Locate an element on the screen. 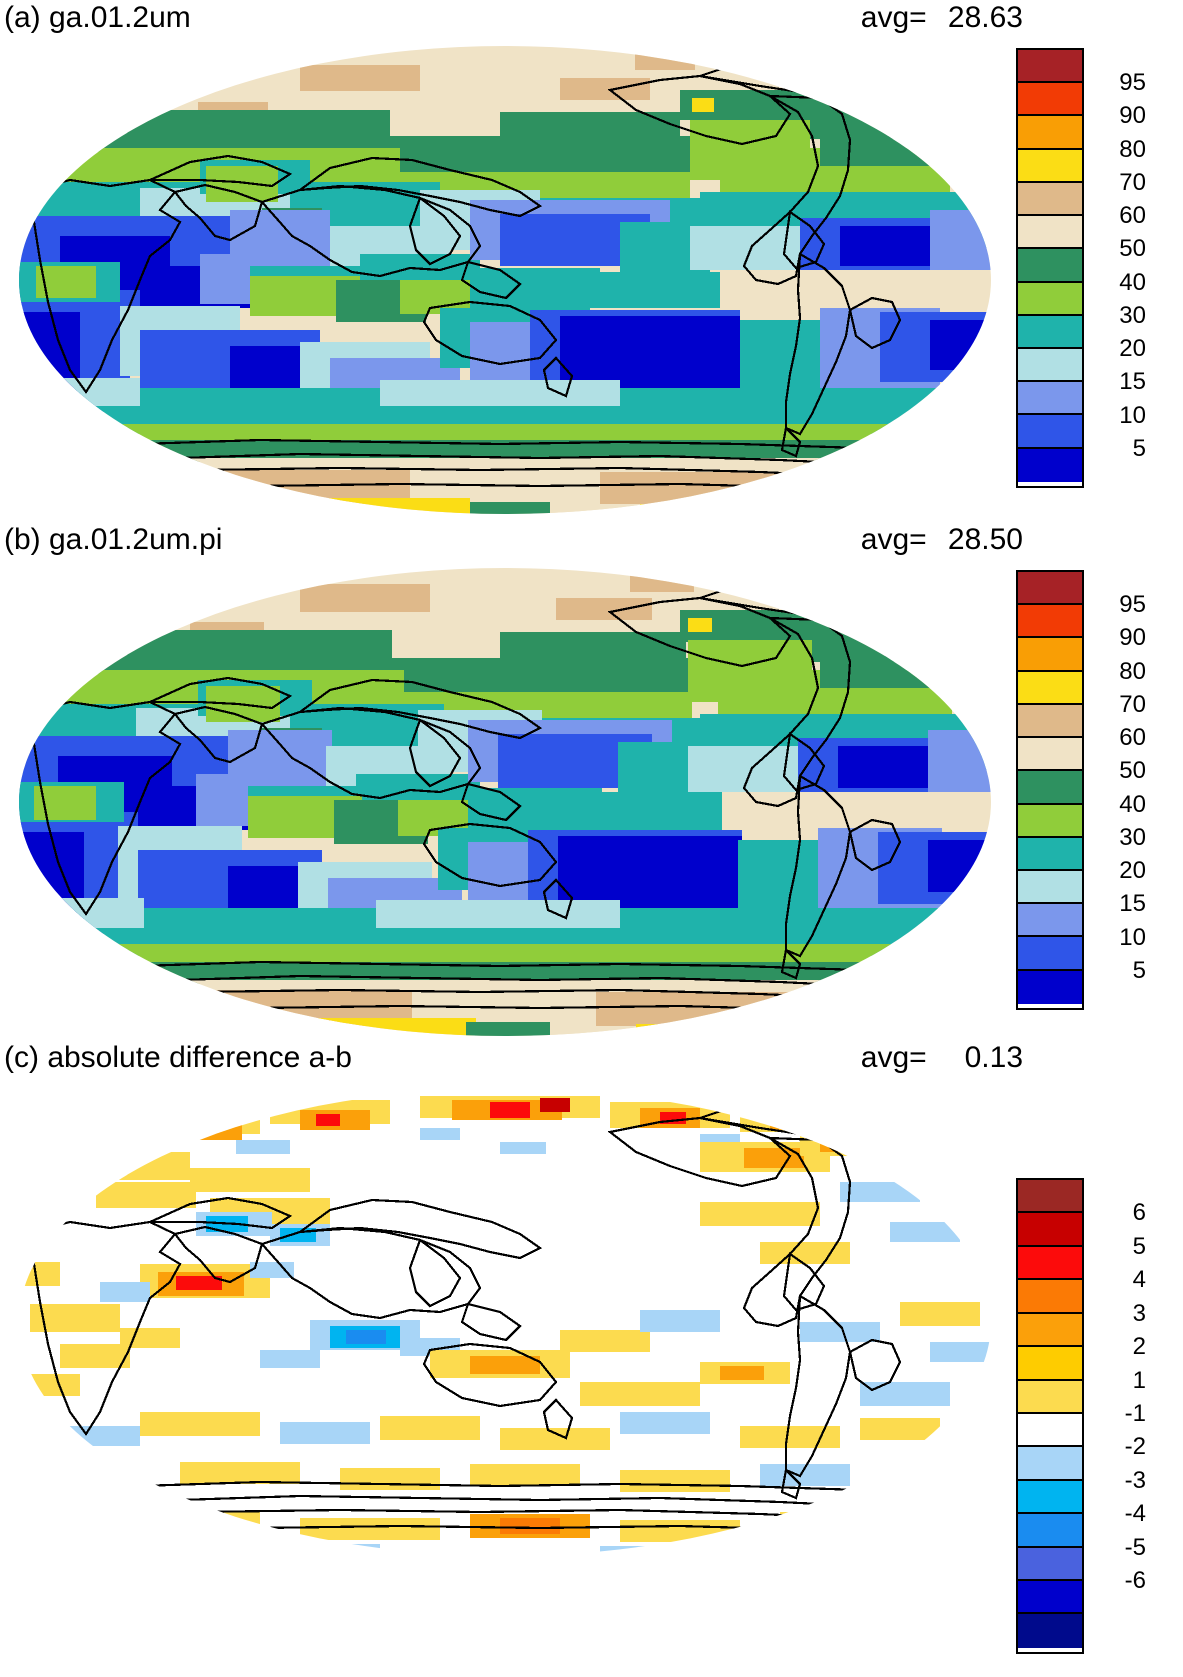 The image size is (1183, 1677). panel-b-colorbar-swatches is located at coordinates (1050, 790).